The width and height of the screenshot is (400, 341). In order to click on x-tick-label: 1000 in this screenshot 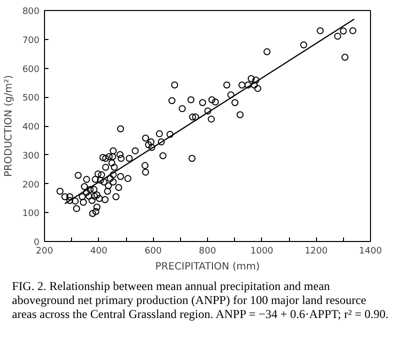, I will do `click(262, 251)`.